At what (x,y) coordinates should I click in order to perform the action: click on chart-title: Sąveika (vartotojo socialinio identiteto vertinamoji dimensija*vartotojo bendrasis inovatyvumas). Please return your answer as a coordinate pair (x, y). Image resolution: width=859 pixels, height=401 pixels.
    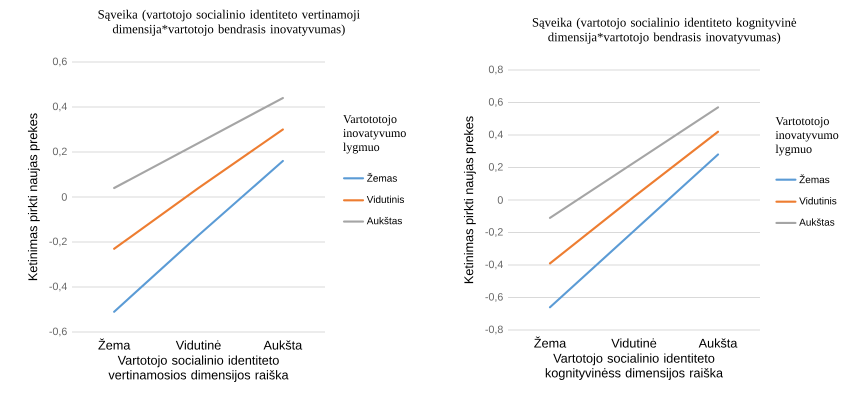
    Looking at the image, I should click on (229, 23).